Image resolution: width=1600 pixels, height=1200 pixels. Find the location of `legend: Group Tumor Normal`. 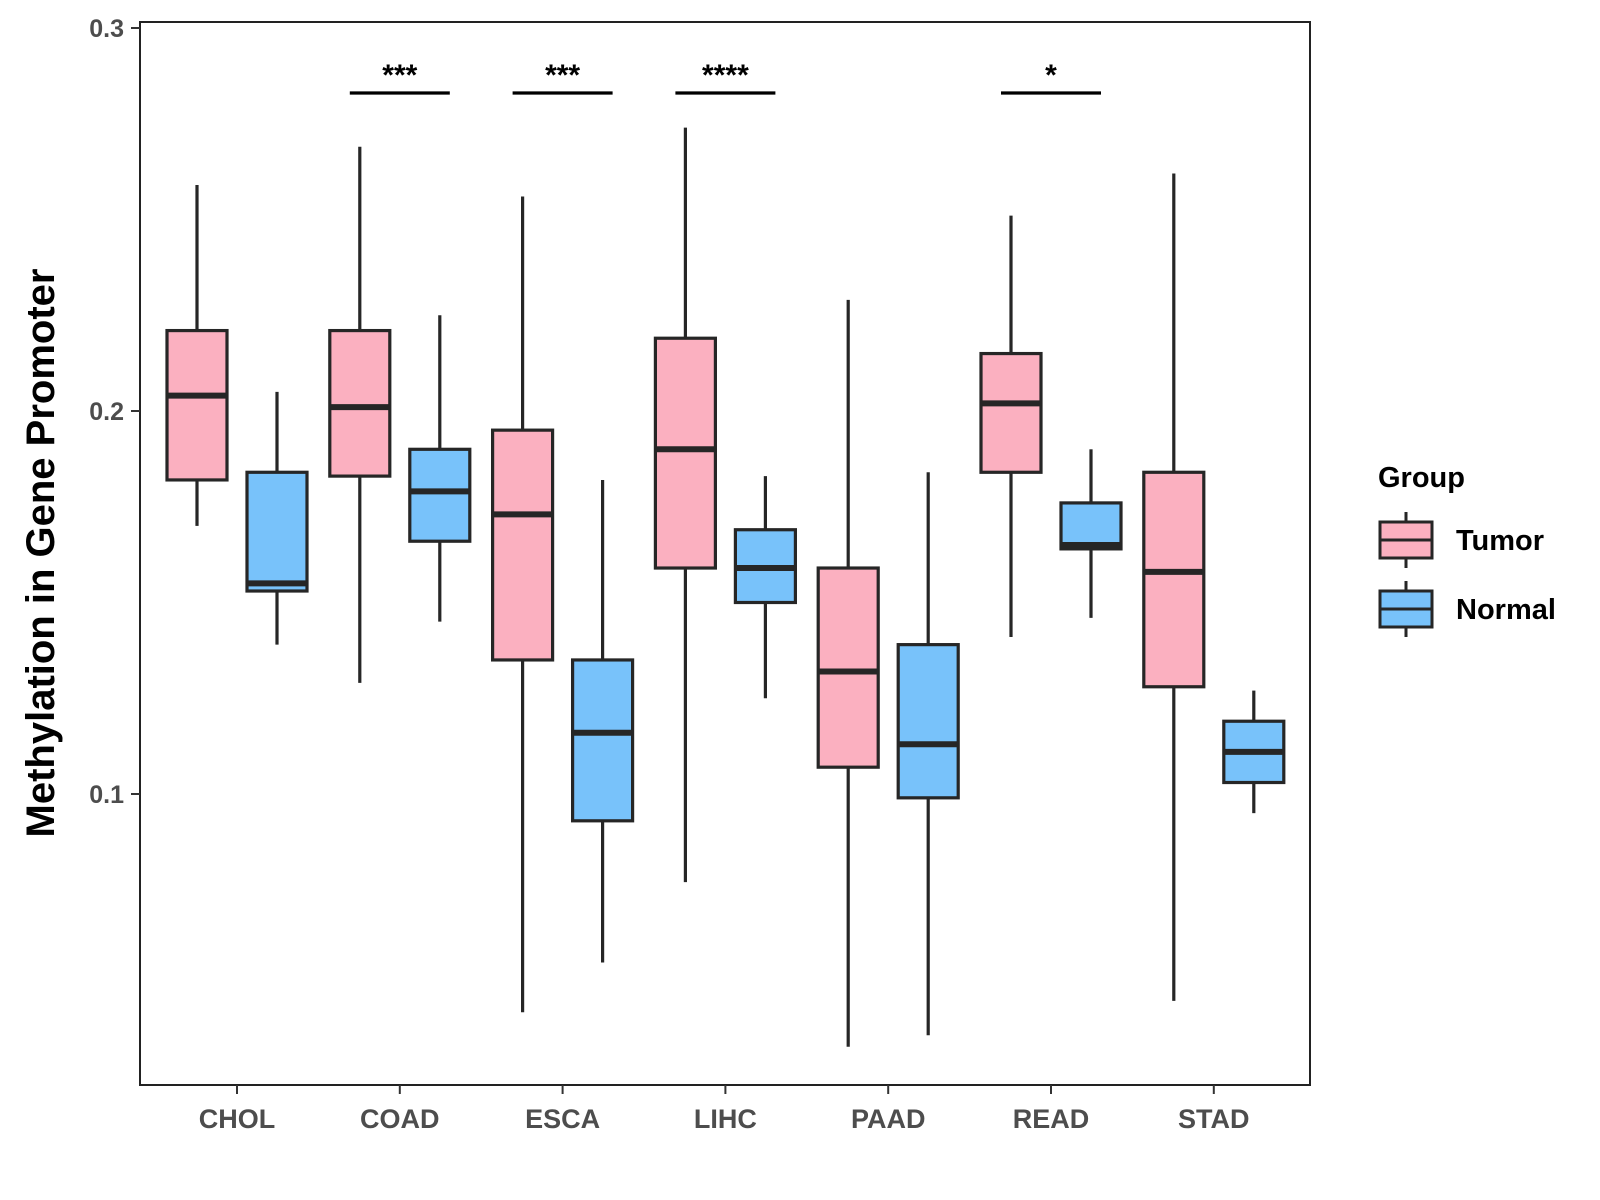

legend: Group Tumor Normal is located at coordinates (1467, 549).